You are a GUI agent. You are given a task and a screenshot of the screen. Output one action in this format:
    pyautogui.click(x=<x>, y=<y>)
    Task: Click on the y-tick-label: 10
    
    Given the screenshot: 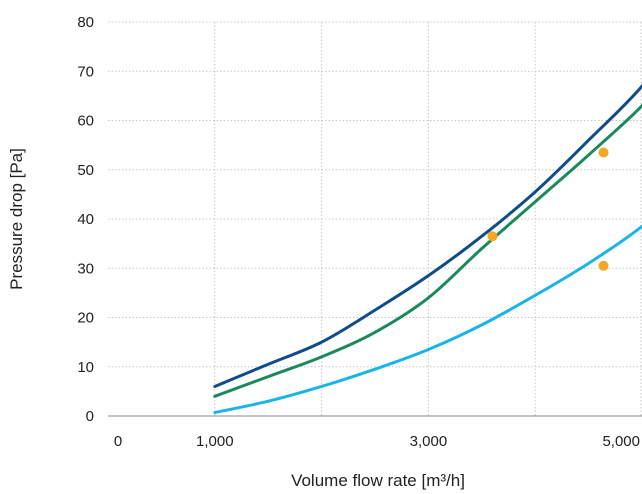 What is the action you would take?
    pyautogui.click(x=85, y=367)
    